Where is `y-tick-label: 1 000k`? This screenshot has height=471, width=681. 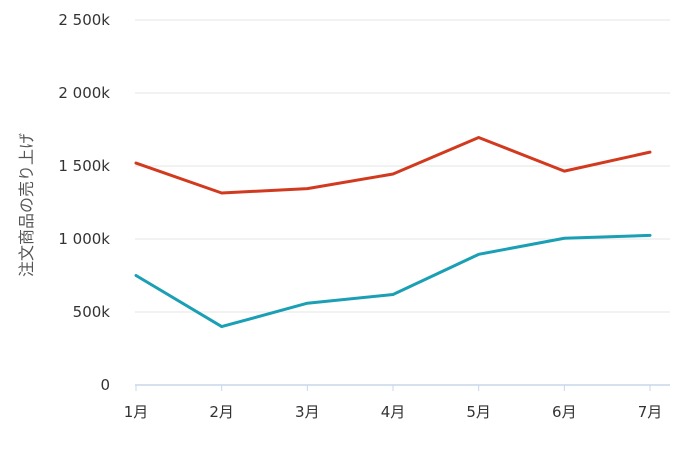
y-tick-label: 1 000k is located at coordinates (84, 239).